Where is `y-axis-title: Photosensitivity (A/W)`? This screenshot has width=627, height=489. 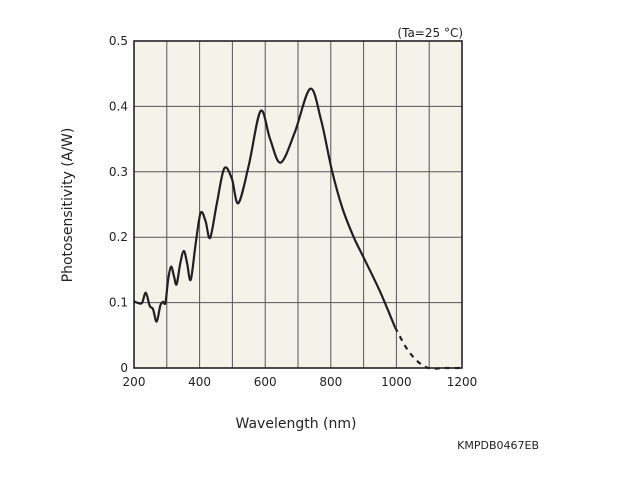 y-axis-title: Photosensitivity (A/W) is located at coordinates (68, 205).